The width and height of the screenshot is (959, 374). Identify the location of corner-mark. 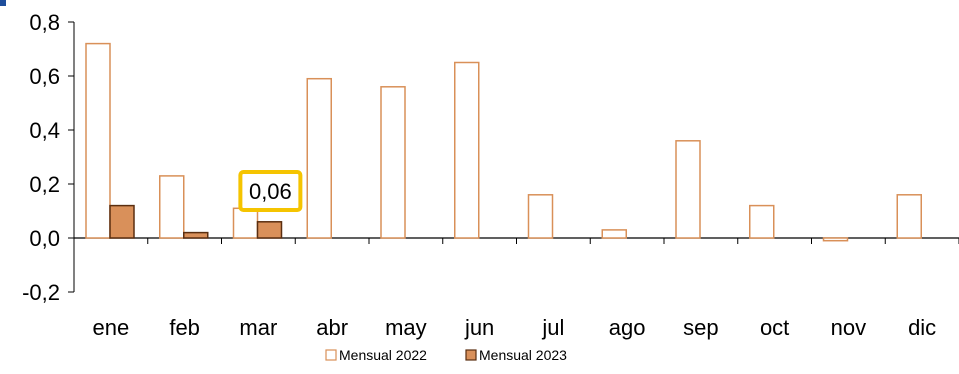
(3, 3).